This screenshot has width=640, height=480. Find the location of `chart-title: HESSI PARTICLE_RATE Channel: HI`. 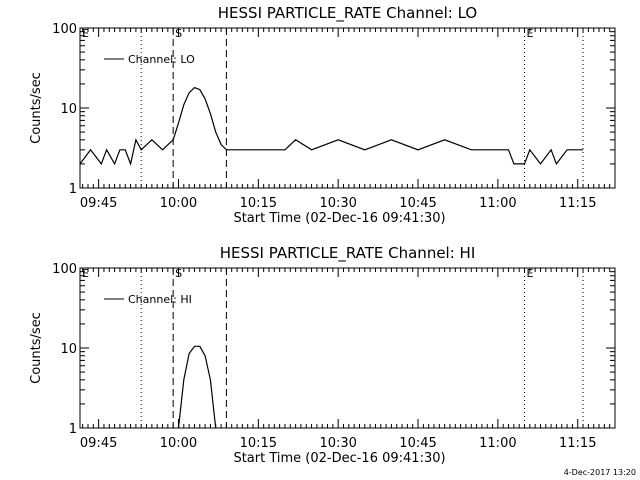

chart-title: HESSI PARTICLE_RATE Channel: HI is located at coordinates (348, 253).